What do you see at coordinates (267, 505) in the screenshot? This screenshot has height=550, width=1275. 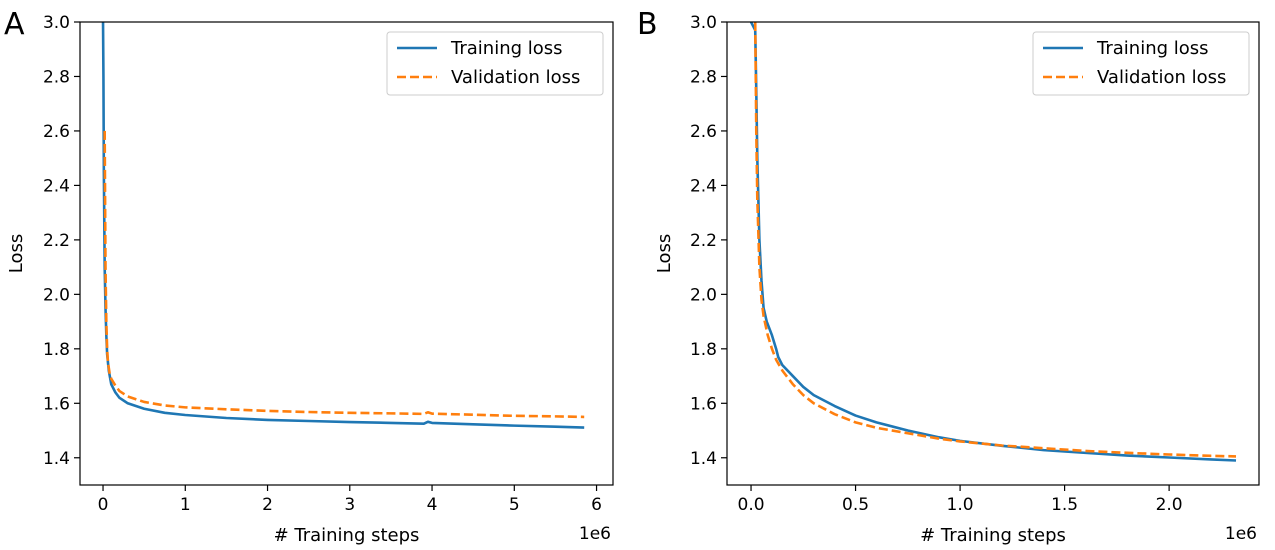 I see `x-tick-label: 2` at bounding box center [267, 505].